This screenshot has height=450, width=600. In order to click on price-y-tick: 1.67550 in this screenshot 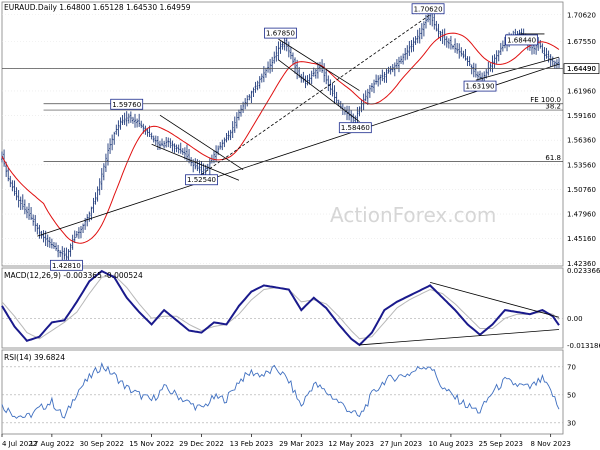, I will do `click(581, 42)`.